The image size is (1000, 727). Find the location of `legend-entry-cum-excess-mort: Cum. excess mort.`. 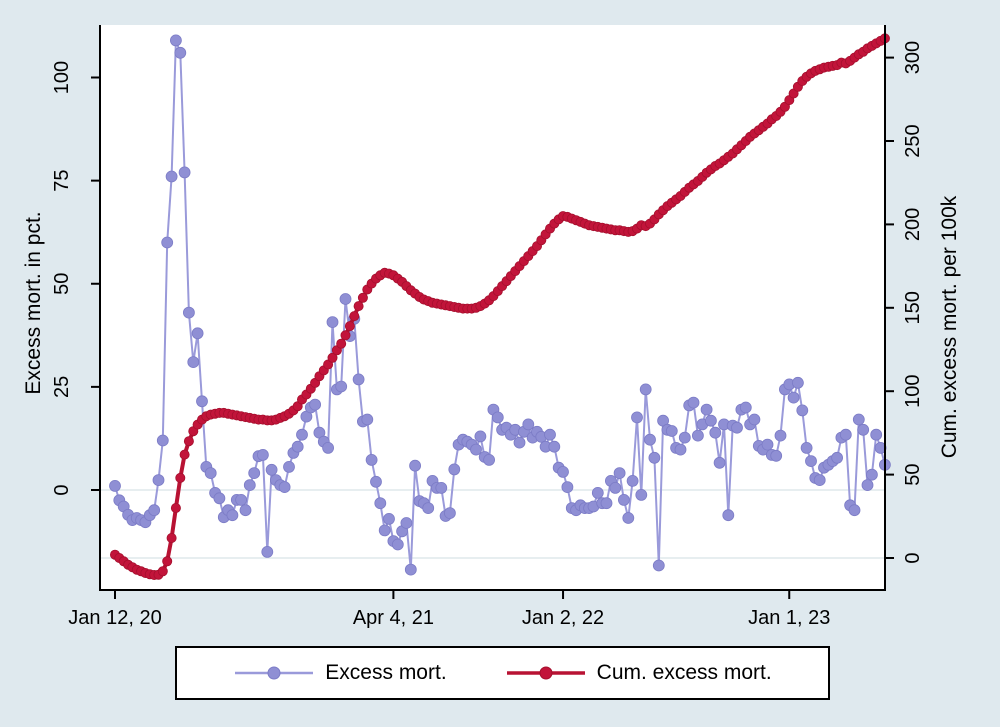

legend-entry-cum-excess-mort: Cum. excess mort. is located at coordinates (638, 673).